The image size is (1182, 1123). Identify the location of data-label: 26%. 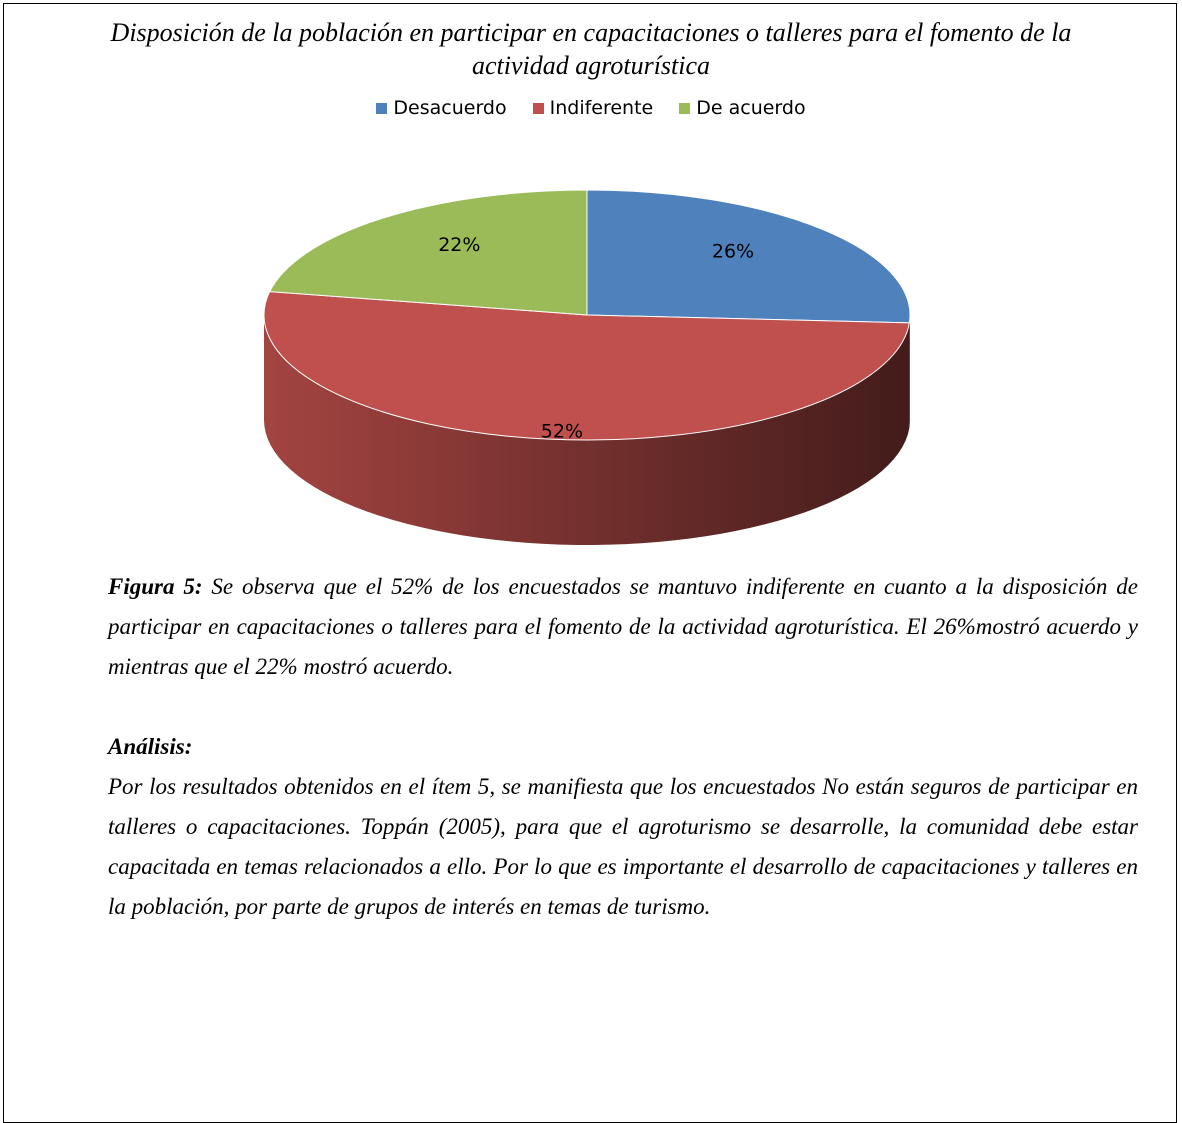
(733, 251).